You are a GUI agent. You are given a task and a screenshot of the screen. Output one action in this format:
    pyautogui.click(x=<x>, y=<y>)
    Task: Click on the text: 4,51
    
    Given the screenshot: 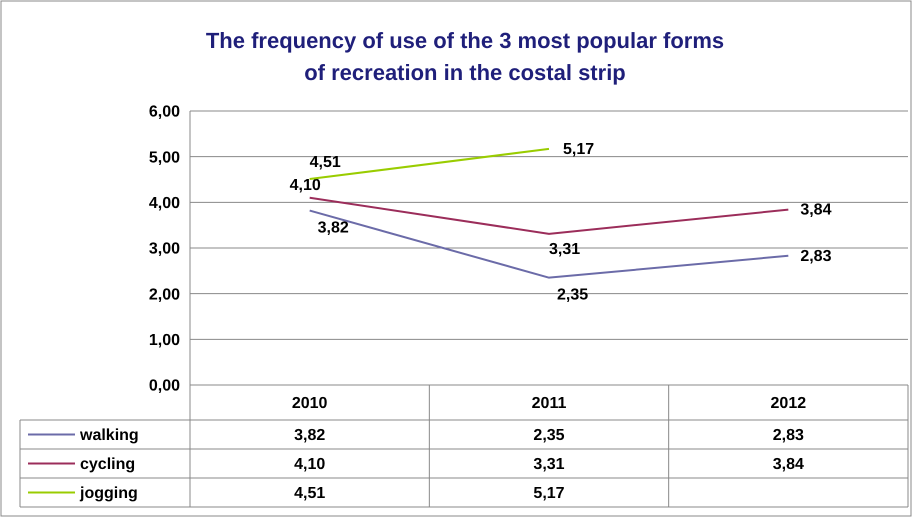 What is the action you would take?
    pyautogui.click(x=325, y=163)
    